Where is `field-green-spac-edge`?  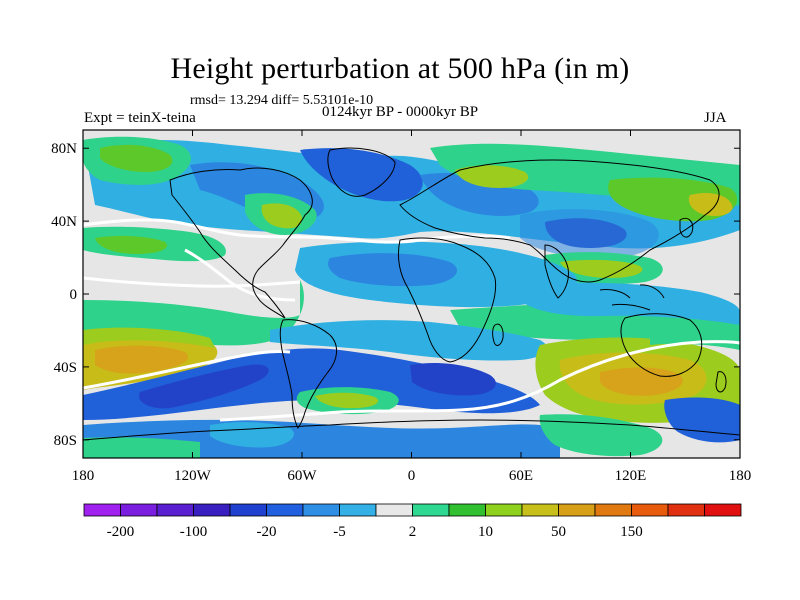 field-green-spac-edge is located at coordinates (149, 337).